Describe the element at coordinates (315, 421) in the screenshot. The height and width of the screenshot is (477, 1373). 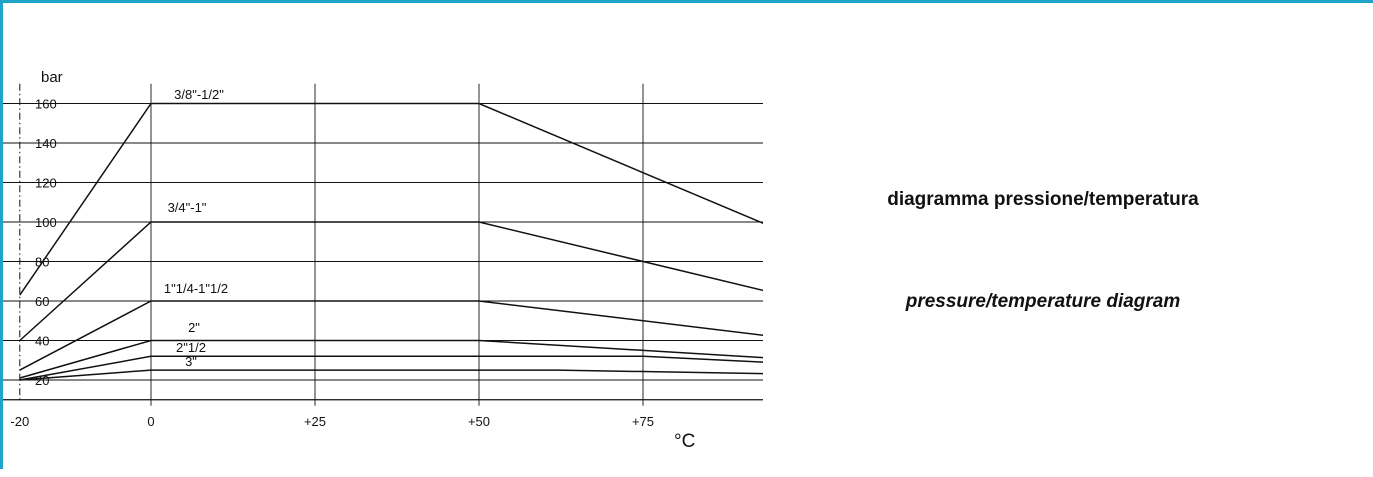
I see `x-tick-label-25: +25` at that location.